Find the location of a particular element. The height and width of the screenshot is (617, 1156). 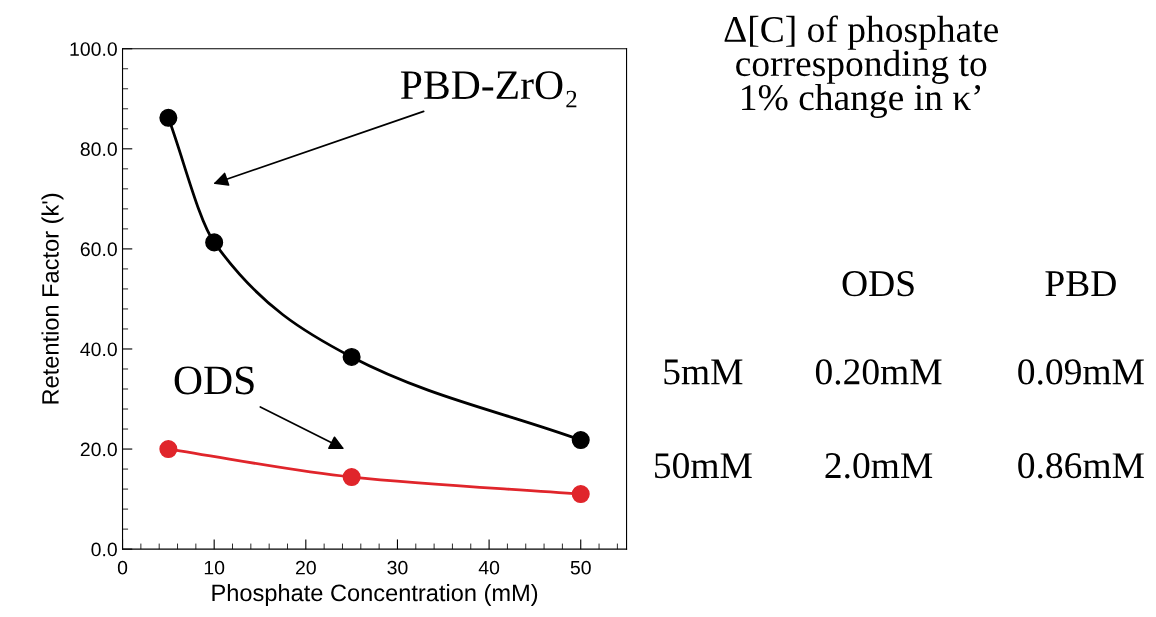

y-tick-label: 100.0 is located at coordinates (93, 49).